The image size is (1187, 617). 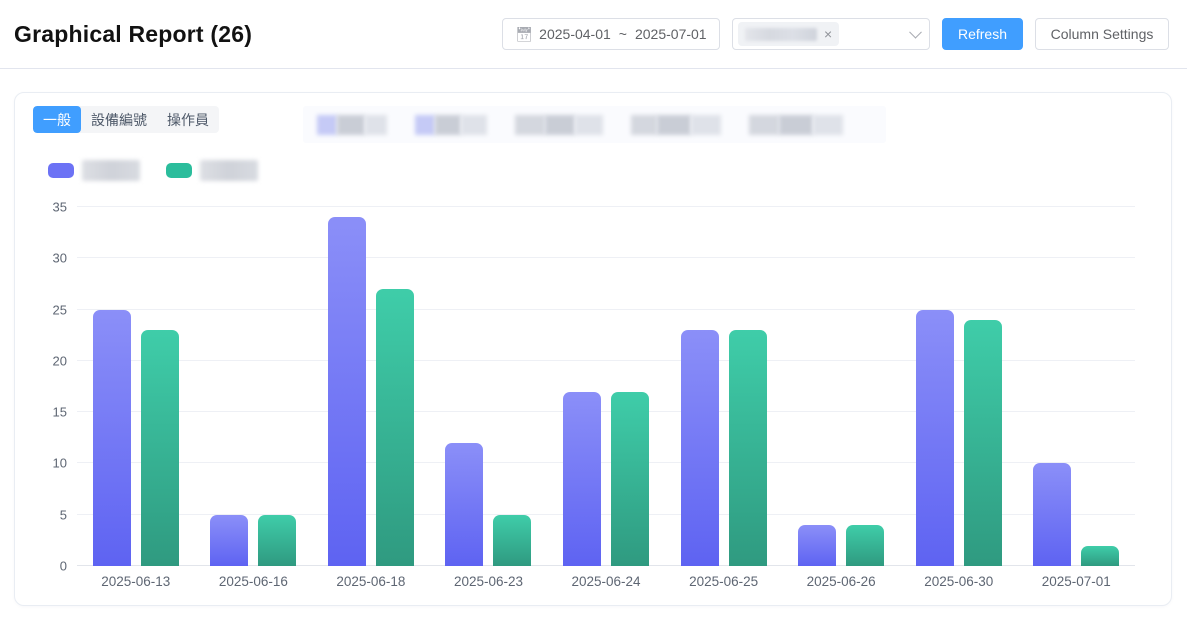 I want to click on tab-operator: 操作員, so click(x=188, y=119).